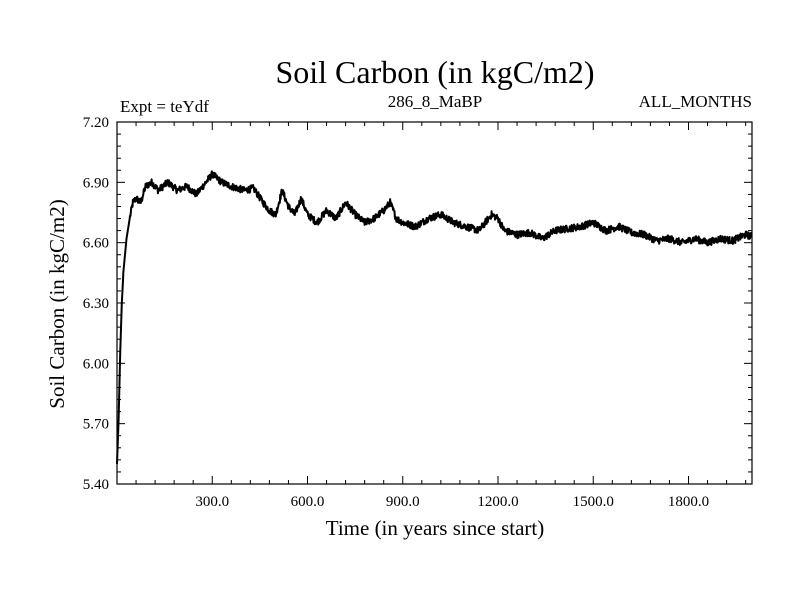 Image resolution: width=800 pixels, height=600 pixels. Describe the element at coordinates (434, 72) in the screenshot. I see `chart-title: Soil Carbon (in kgC/m2)` at that location.